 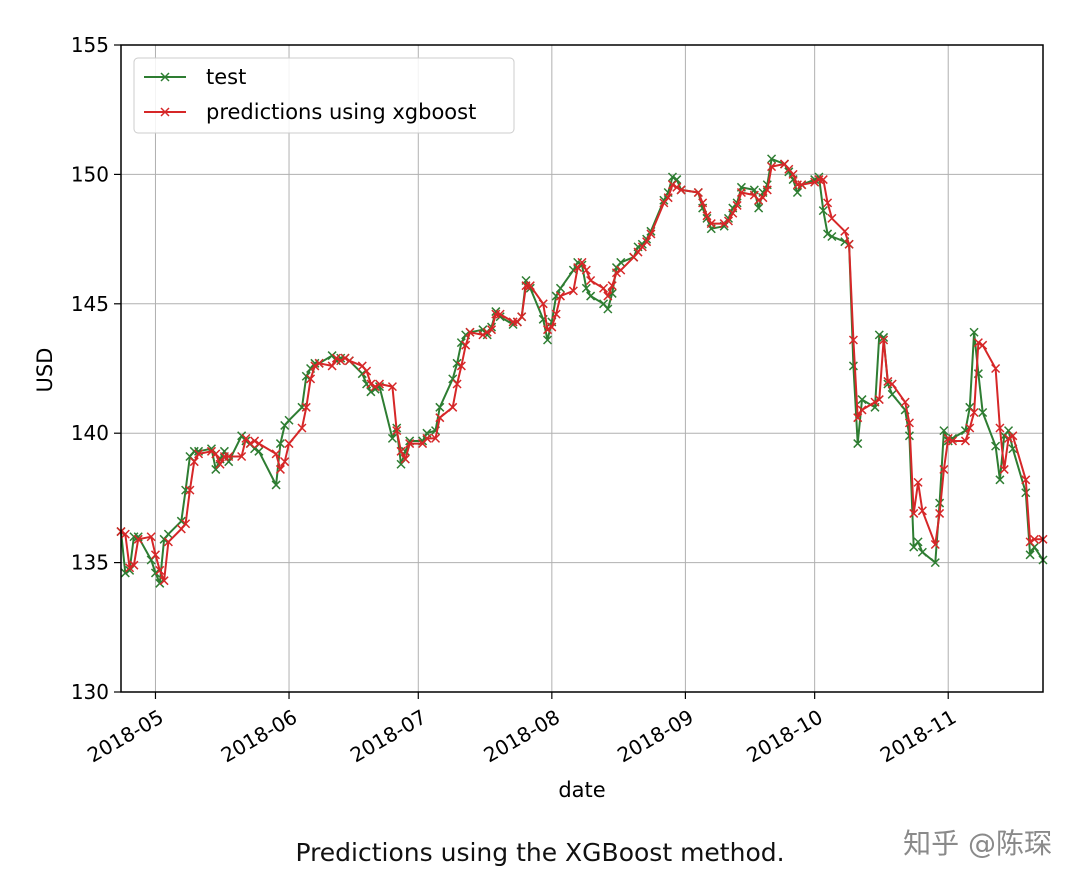 I want to click on x-tick-label: 2018-10, so click(x=784, y=736).